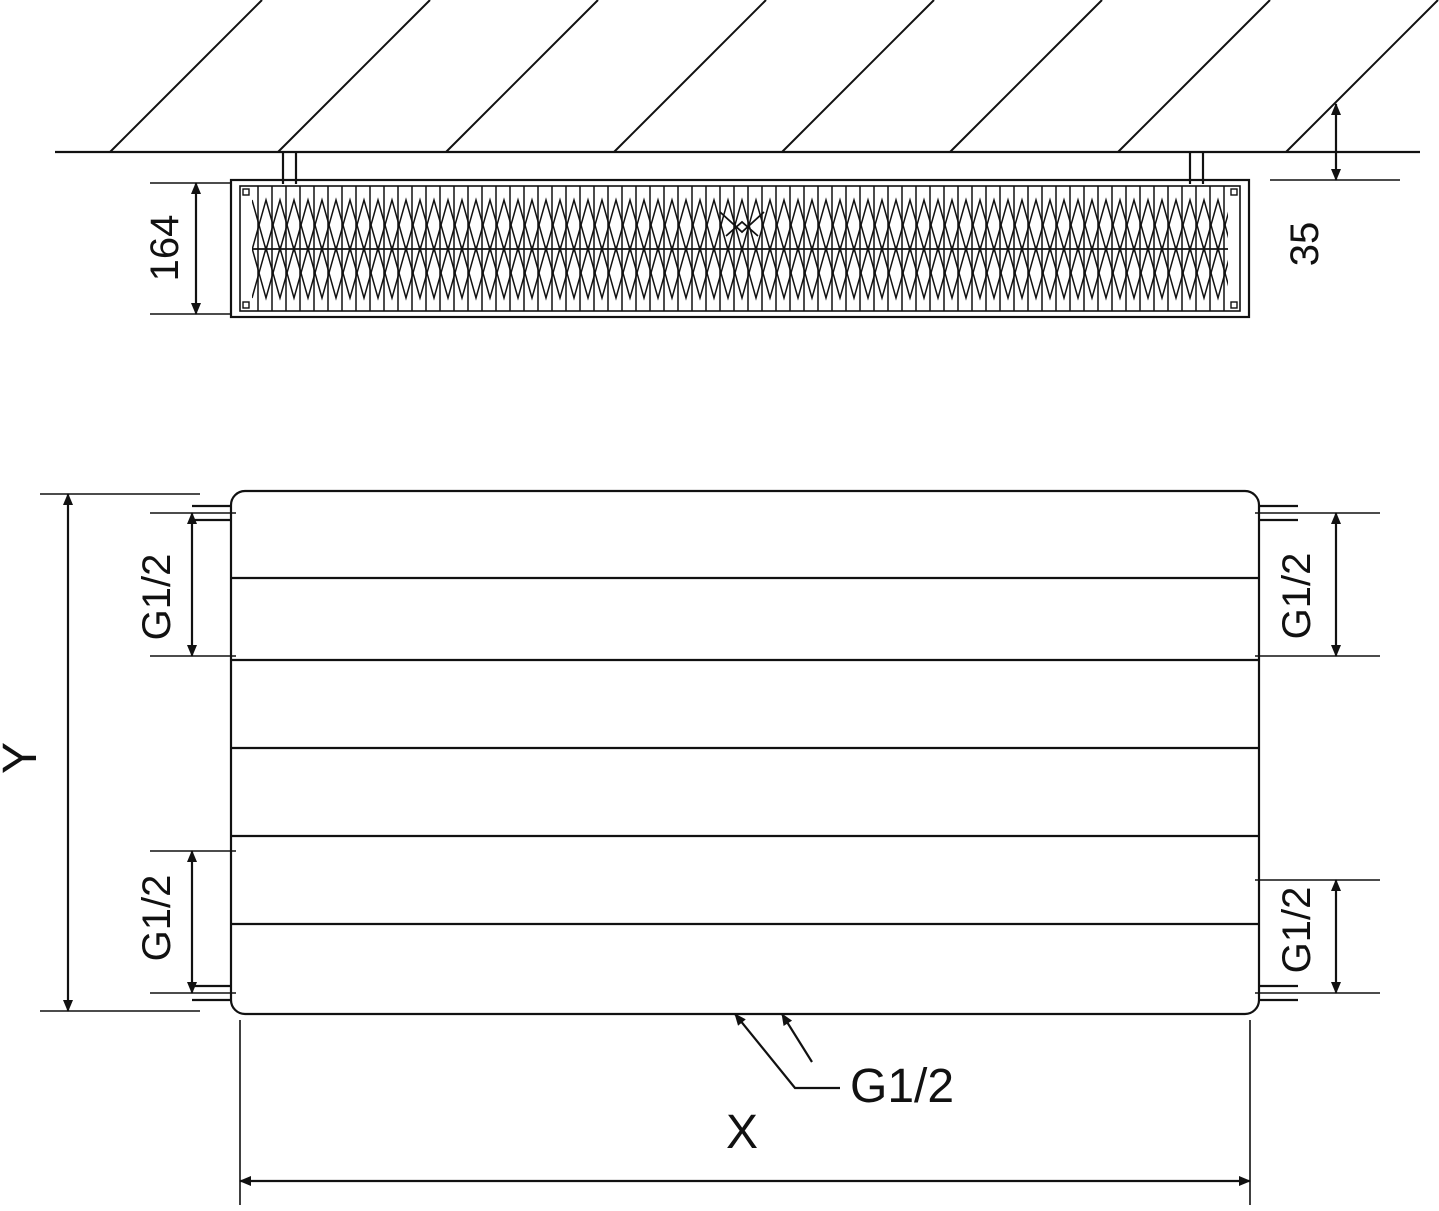 The image size is (1439, 1211). Describe the element at coordinates (1305, 244) in the screenshot. I see `label-wall-gap-35: 35` at that location.